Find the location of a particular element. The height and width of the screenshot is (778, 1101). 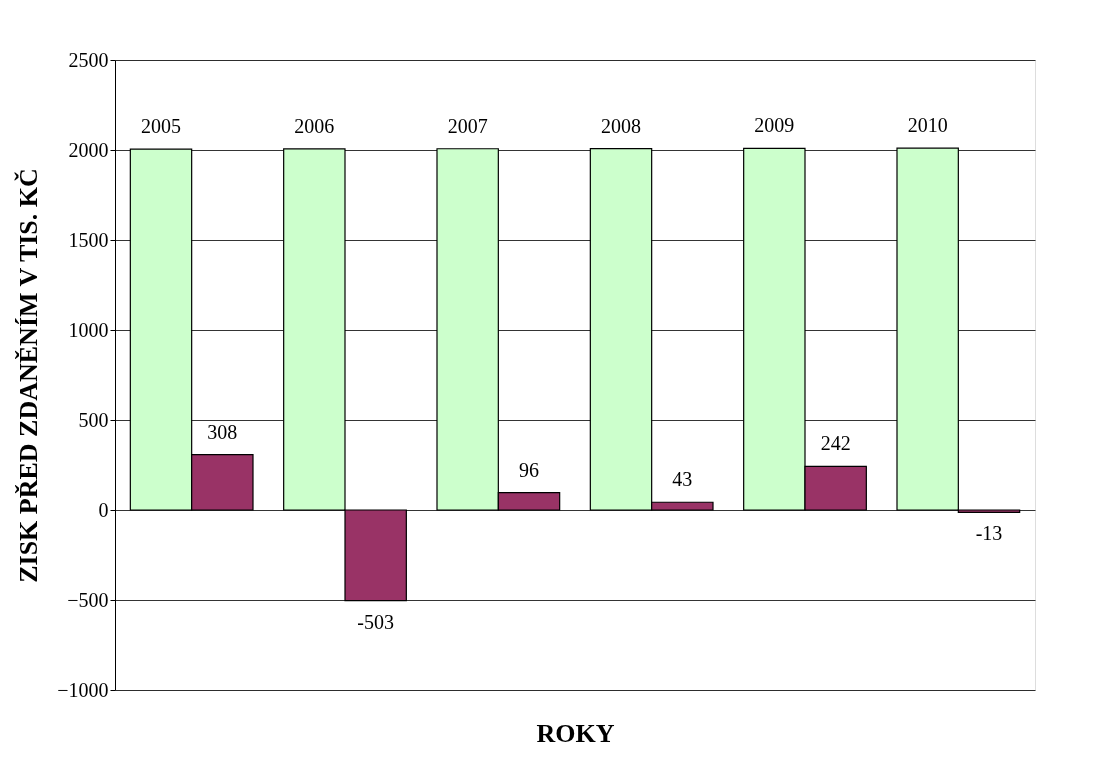

x-axis-title: ROKY is located at coordinates (575, 733).